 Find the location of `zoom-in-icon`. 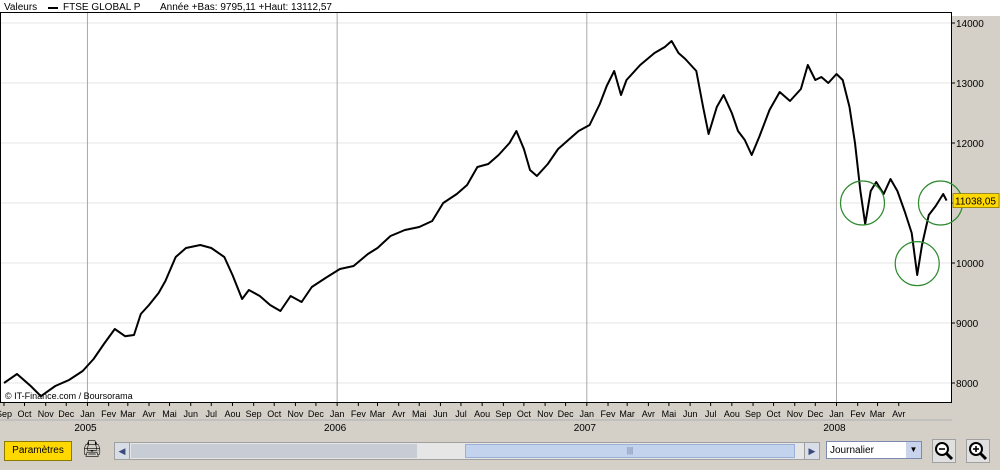

zoom-in-icon is located at coordinates (978, 451).